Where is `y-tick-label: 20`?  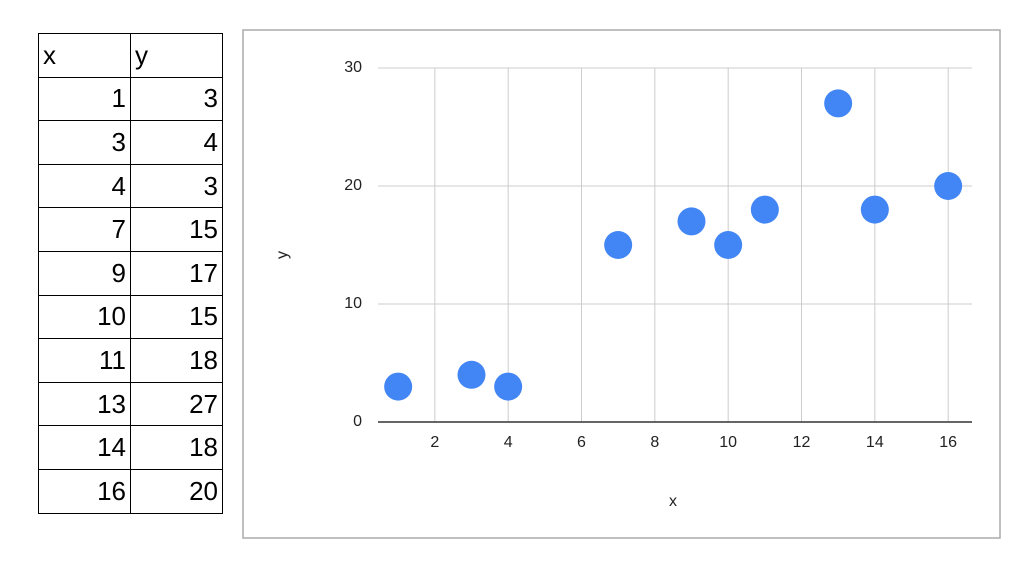 y-tick-label: 20 is located at coordinates (353, 185).